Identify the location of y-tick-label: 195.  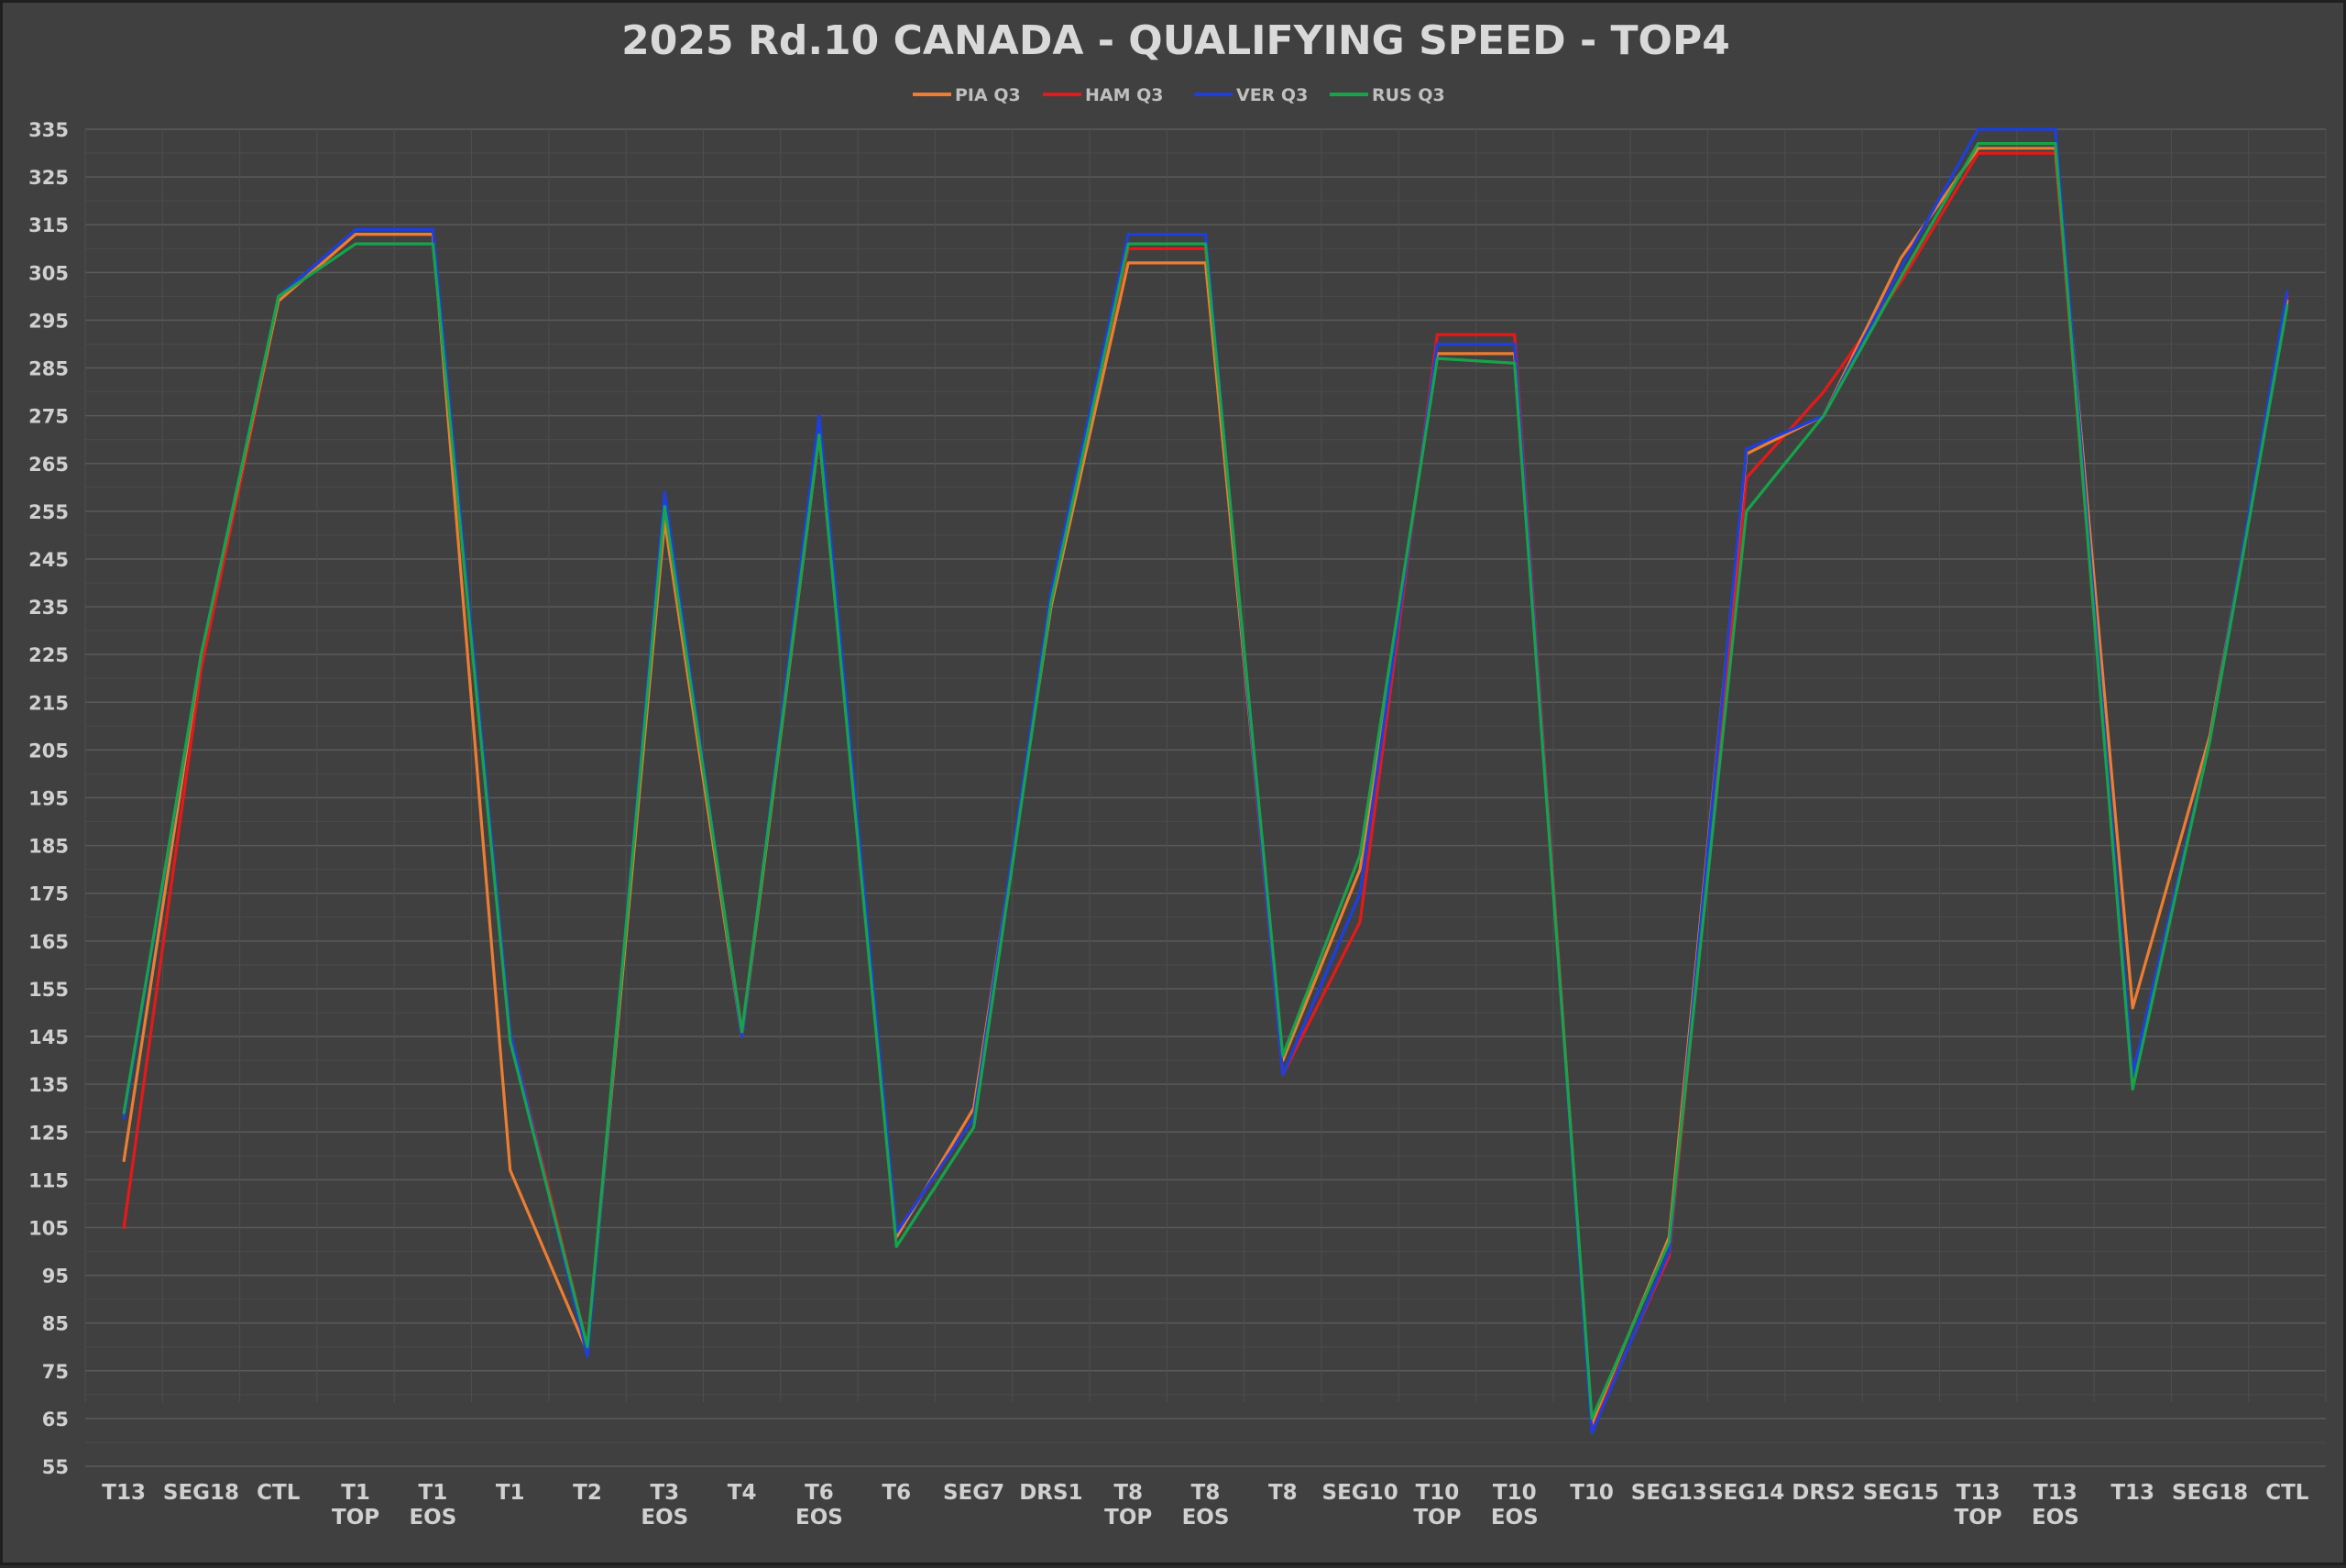
(49, 799).